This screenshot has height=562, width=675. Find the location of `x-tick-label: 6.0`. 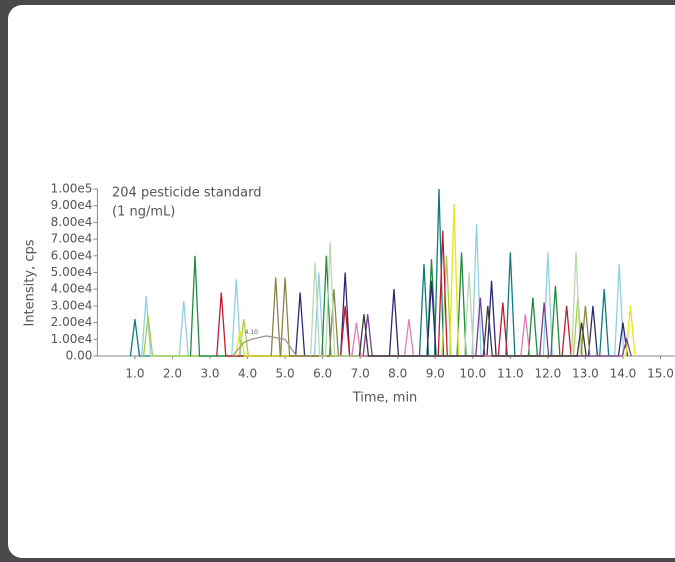

x-tick-label: 6.0 is located at coordinates (322, 374).